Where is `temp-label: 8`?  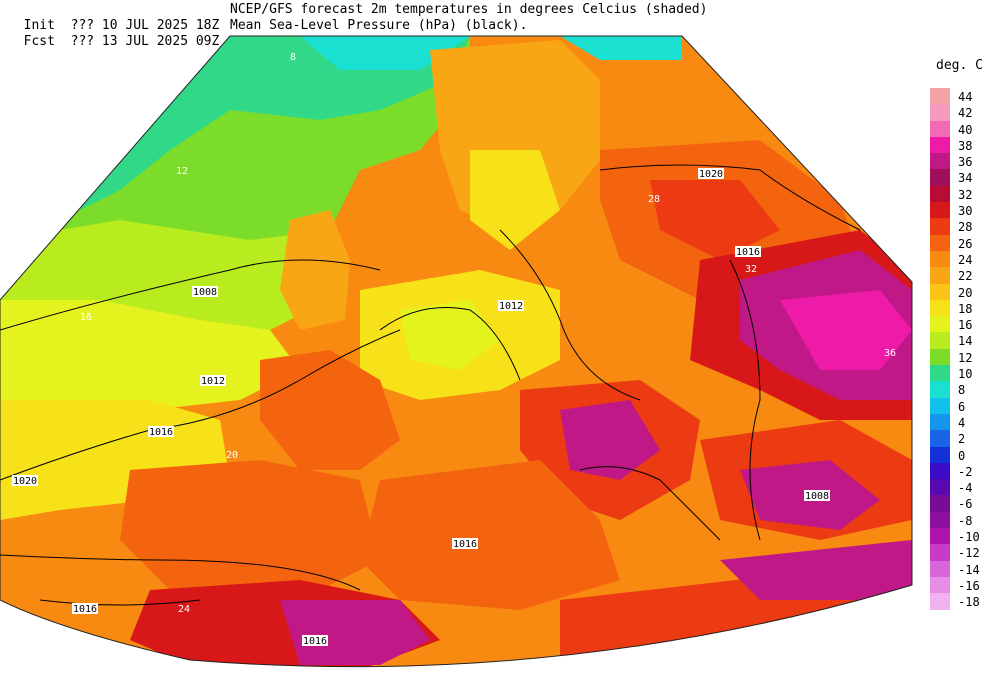 temp-label: 8 is located at coordinates (293, 57).